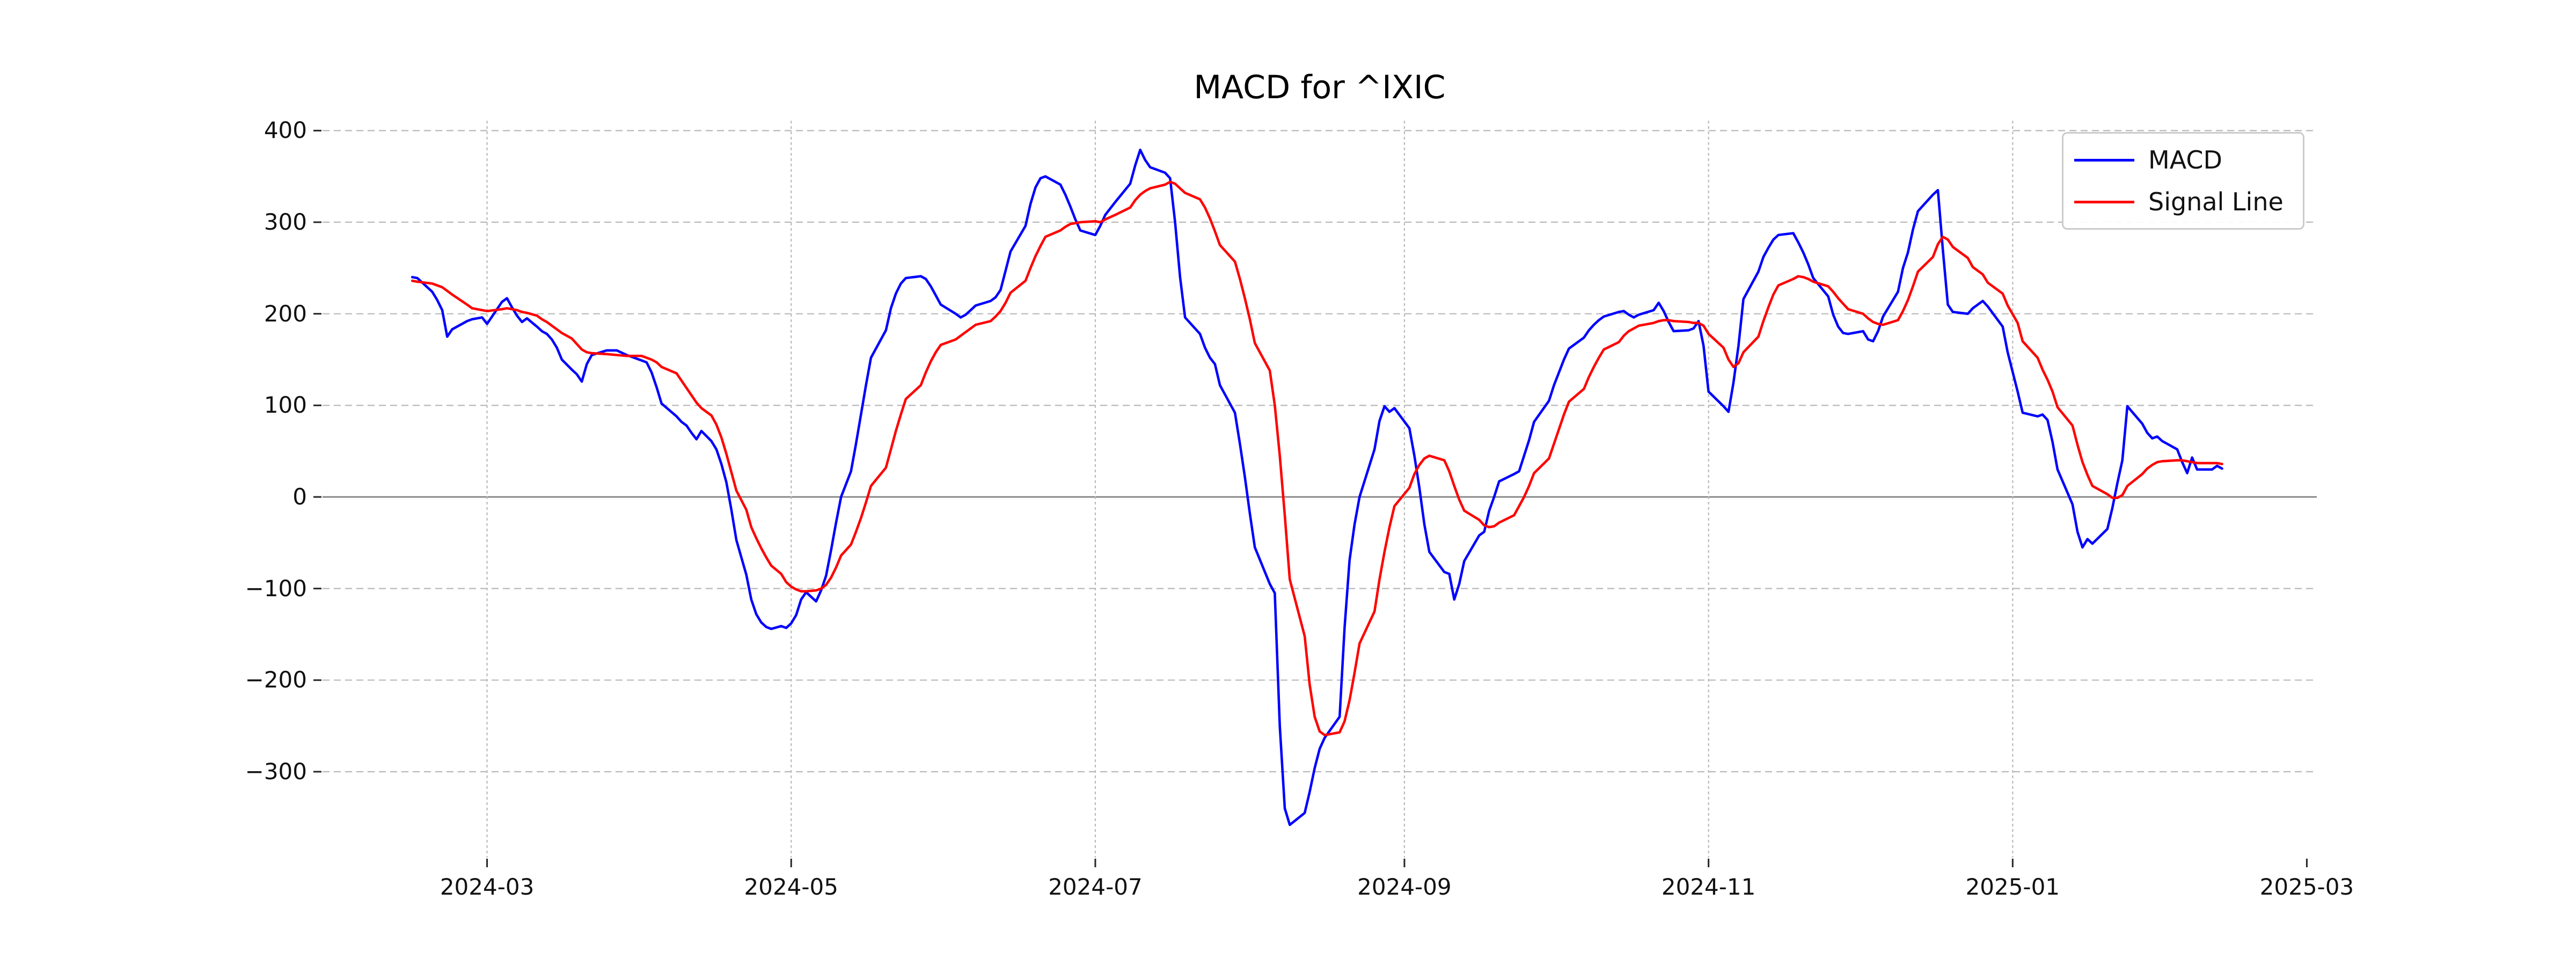 This screenshot has width=2576, height=966. I want to click on y-tick-label: 400, so click(285, 130).